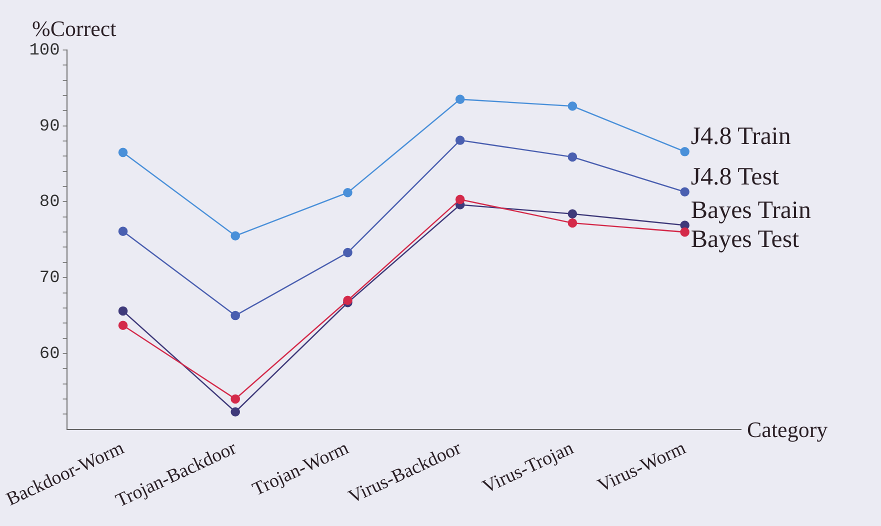  What do you see at coordinates (49, 126) in the screenshot?
I see `y-tick-label: 90` at bounding box center [49, 126].